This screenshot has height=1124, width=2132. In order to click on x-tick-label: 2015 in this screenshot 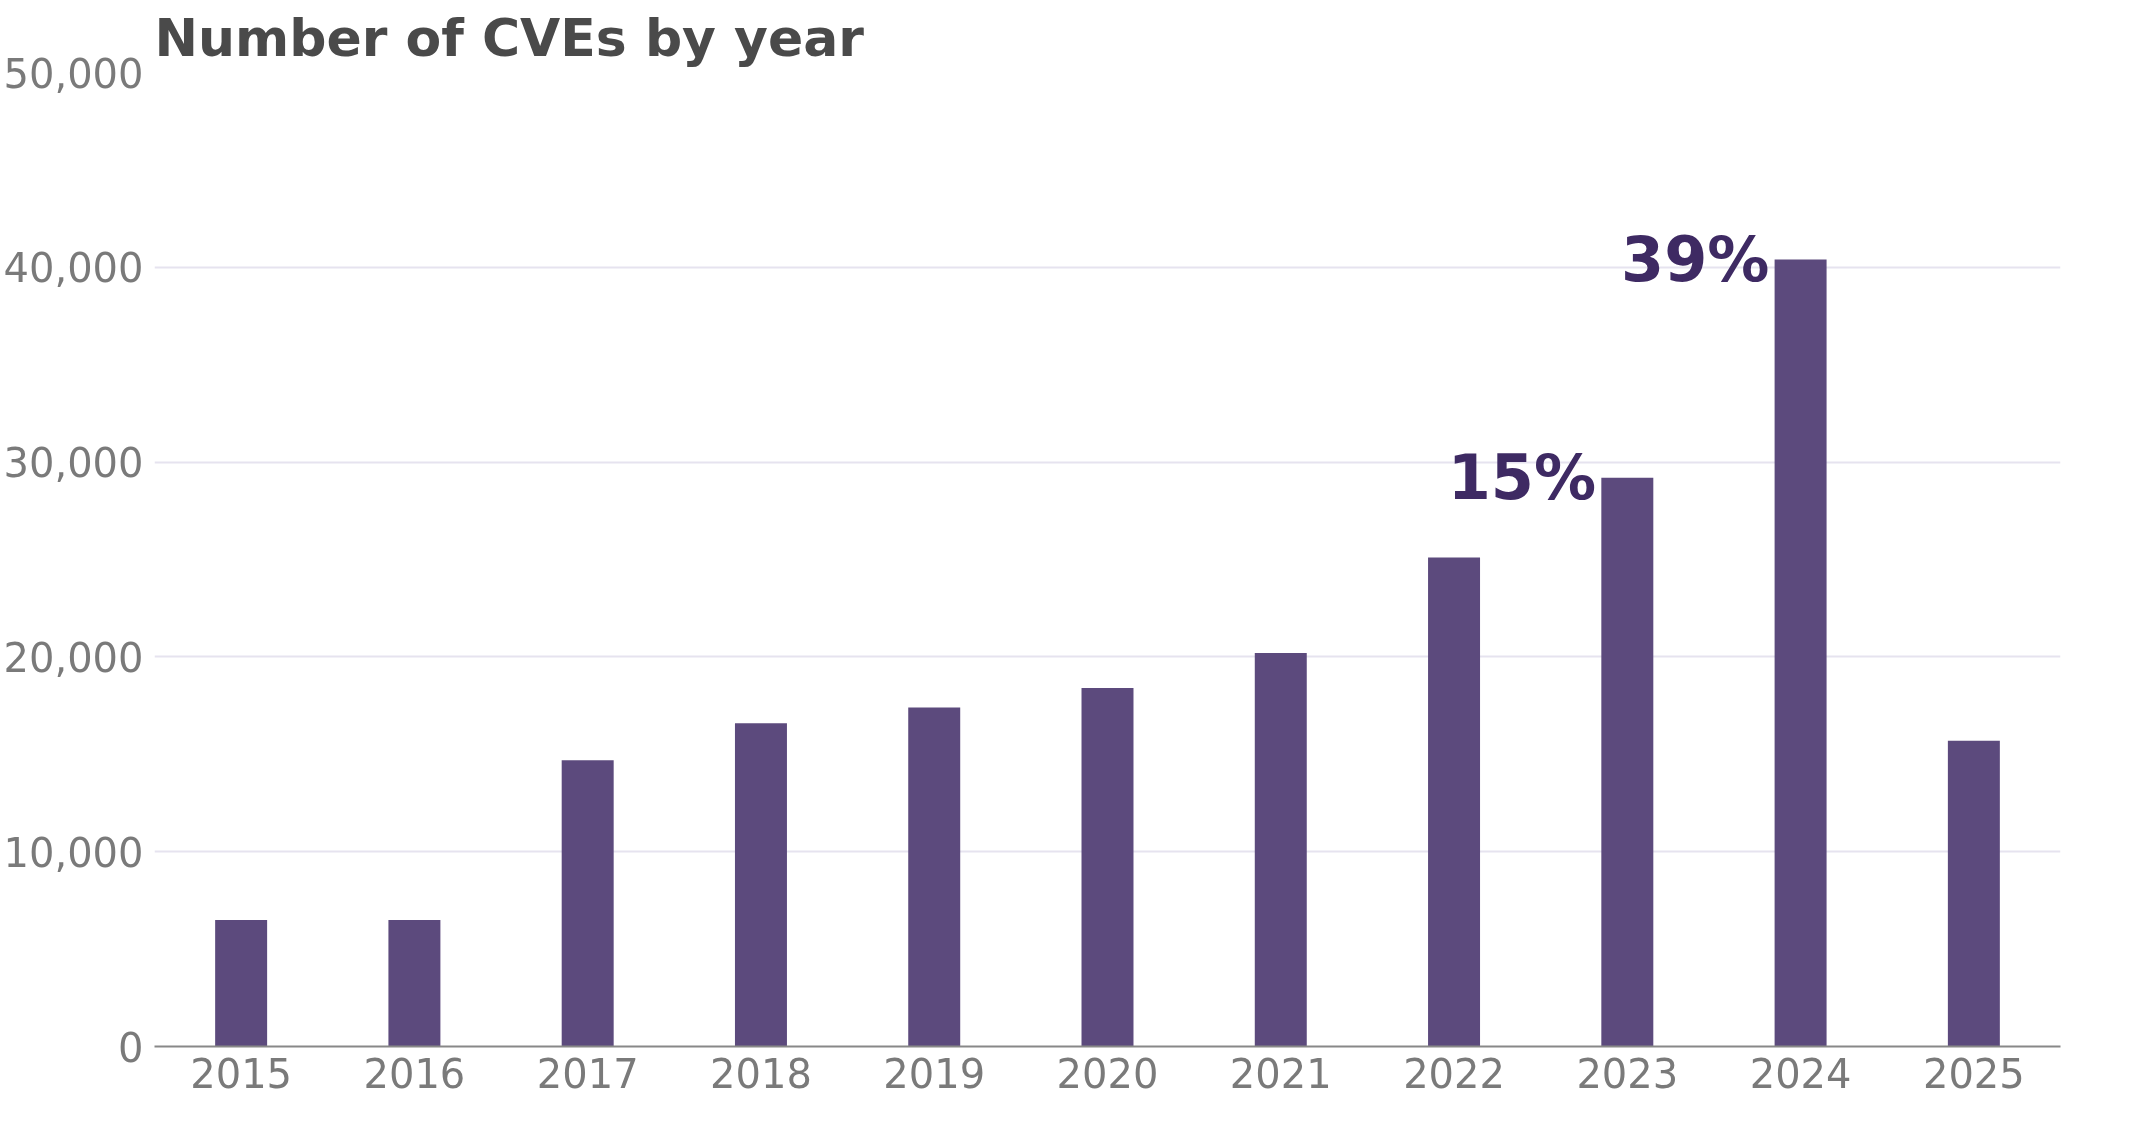, I will do `click(241, 1073)`.